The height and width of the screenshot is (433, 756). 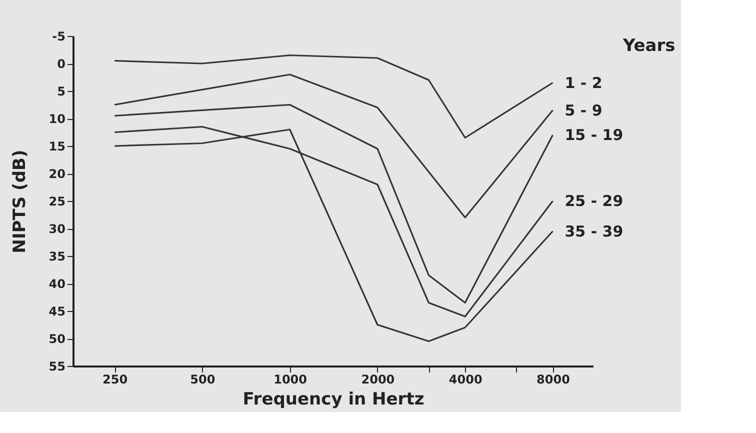 I want to click on x-tick-label: 4000, so click(x=465, y=379).